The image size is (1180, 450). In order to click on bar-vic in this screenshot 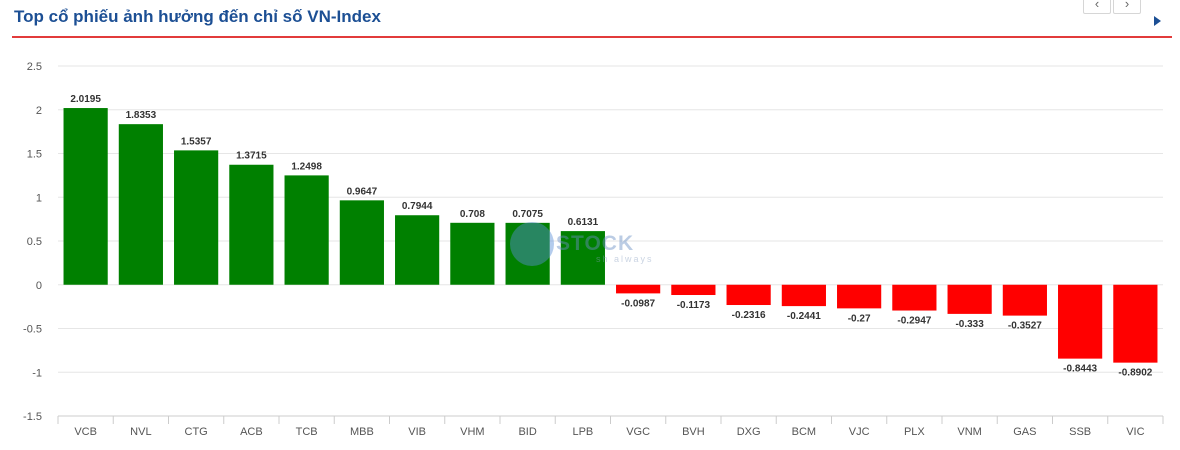, I will do `click(1135, 323)`.